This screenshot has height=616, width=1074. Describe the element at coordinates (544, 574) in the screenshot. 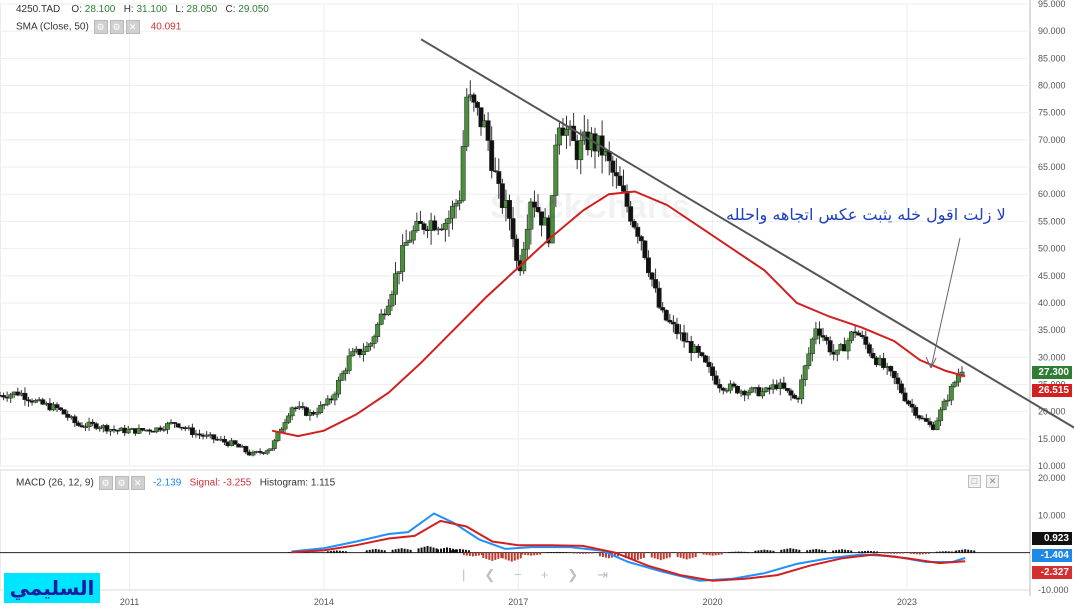

I see `zoom-in-icon: +` at that location.